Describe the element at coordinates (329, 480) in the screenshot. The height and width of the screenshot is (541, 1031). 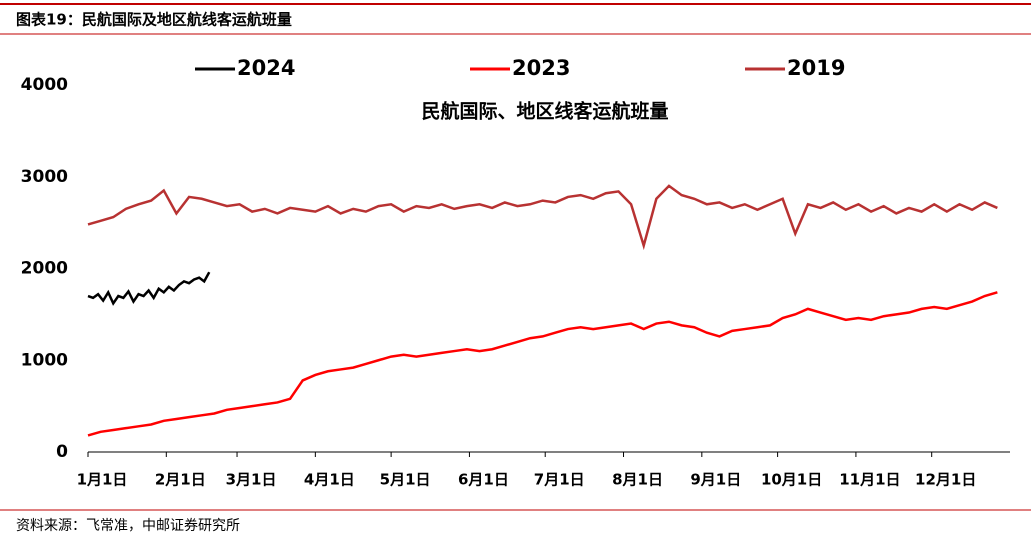
I see `x-tick-label: 4月1日` at that location.